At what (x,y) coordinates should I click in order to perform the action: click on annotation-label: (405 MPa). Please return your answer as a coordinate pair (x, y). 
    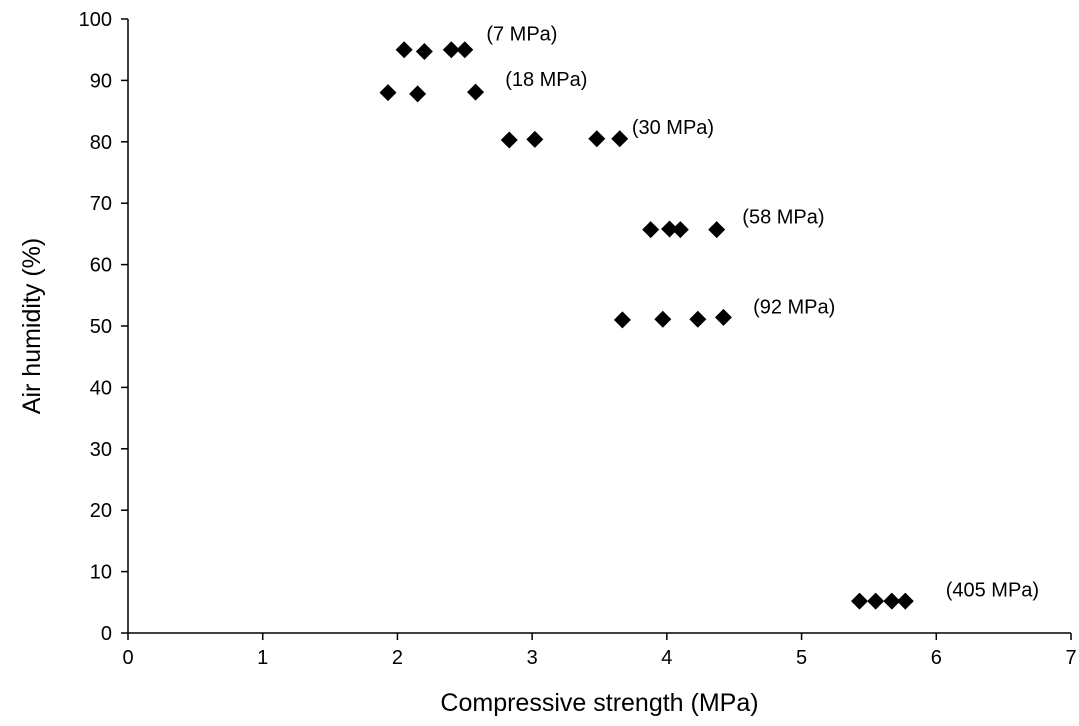
    Looking at the image, I should click on (992, 590).